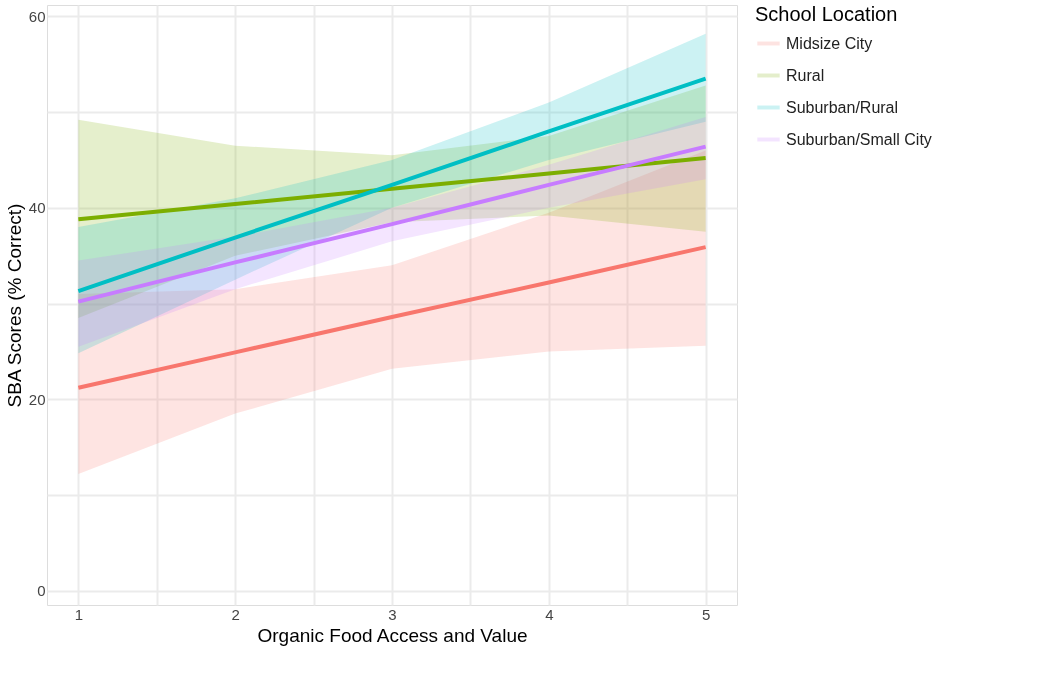 This screenshot has width=1039, height=675. I want to click on x-tick-label: 1, so click(79, 614).